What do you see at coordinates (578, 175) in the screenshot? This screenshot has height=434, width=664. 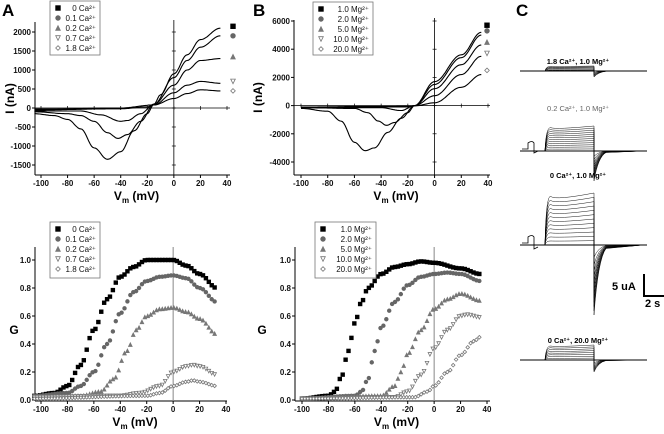 I see `trace-title-3: 0 Ca²⁺, 1.0 Mg²⁺` at bounding box center [578, 175].